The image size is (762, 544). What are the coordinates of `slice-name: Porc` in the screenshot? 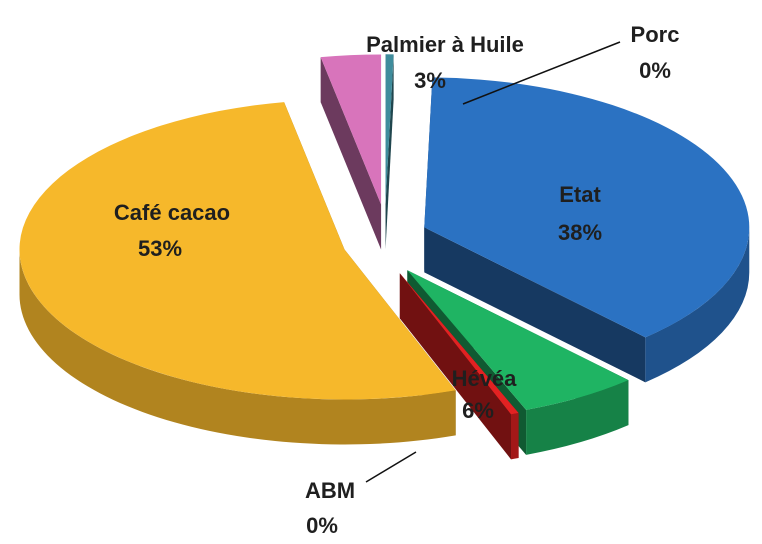 It's located at (655, 34).